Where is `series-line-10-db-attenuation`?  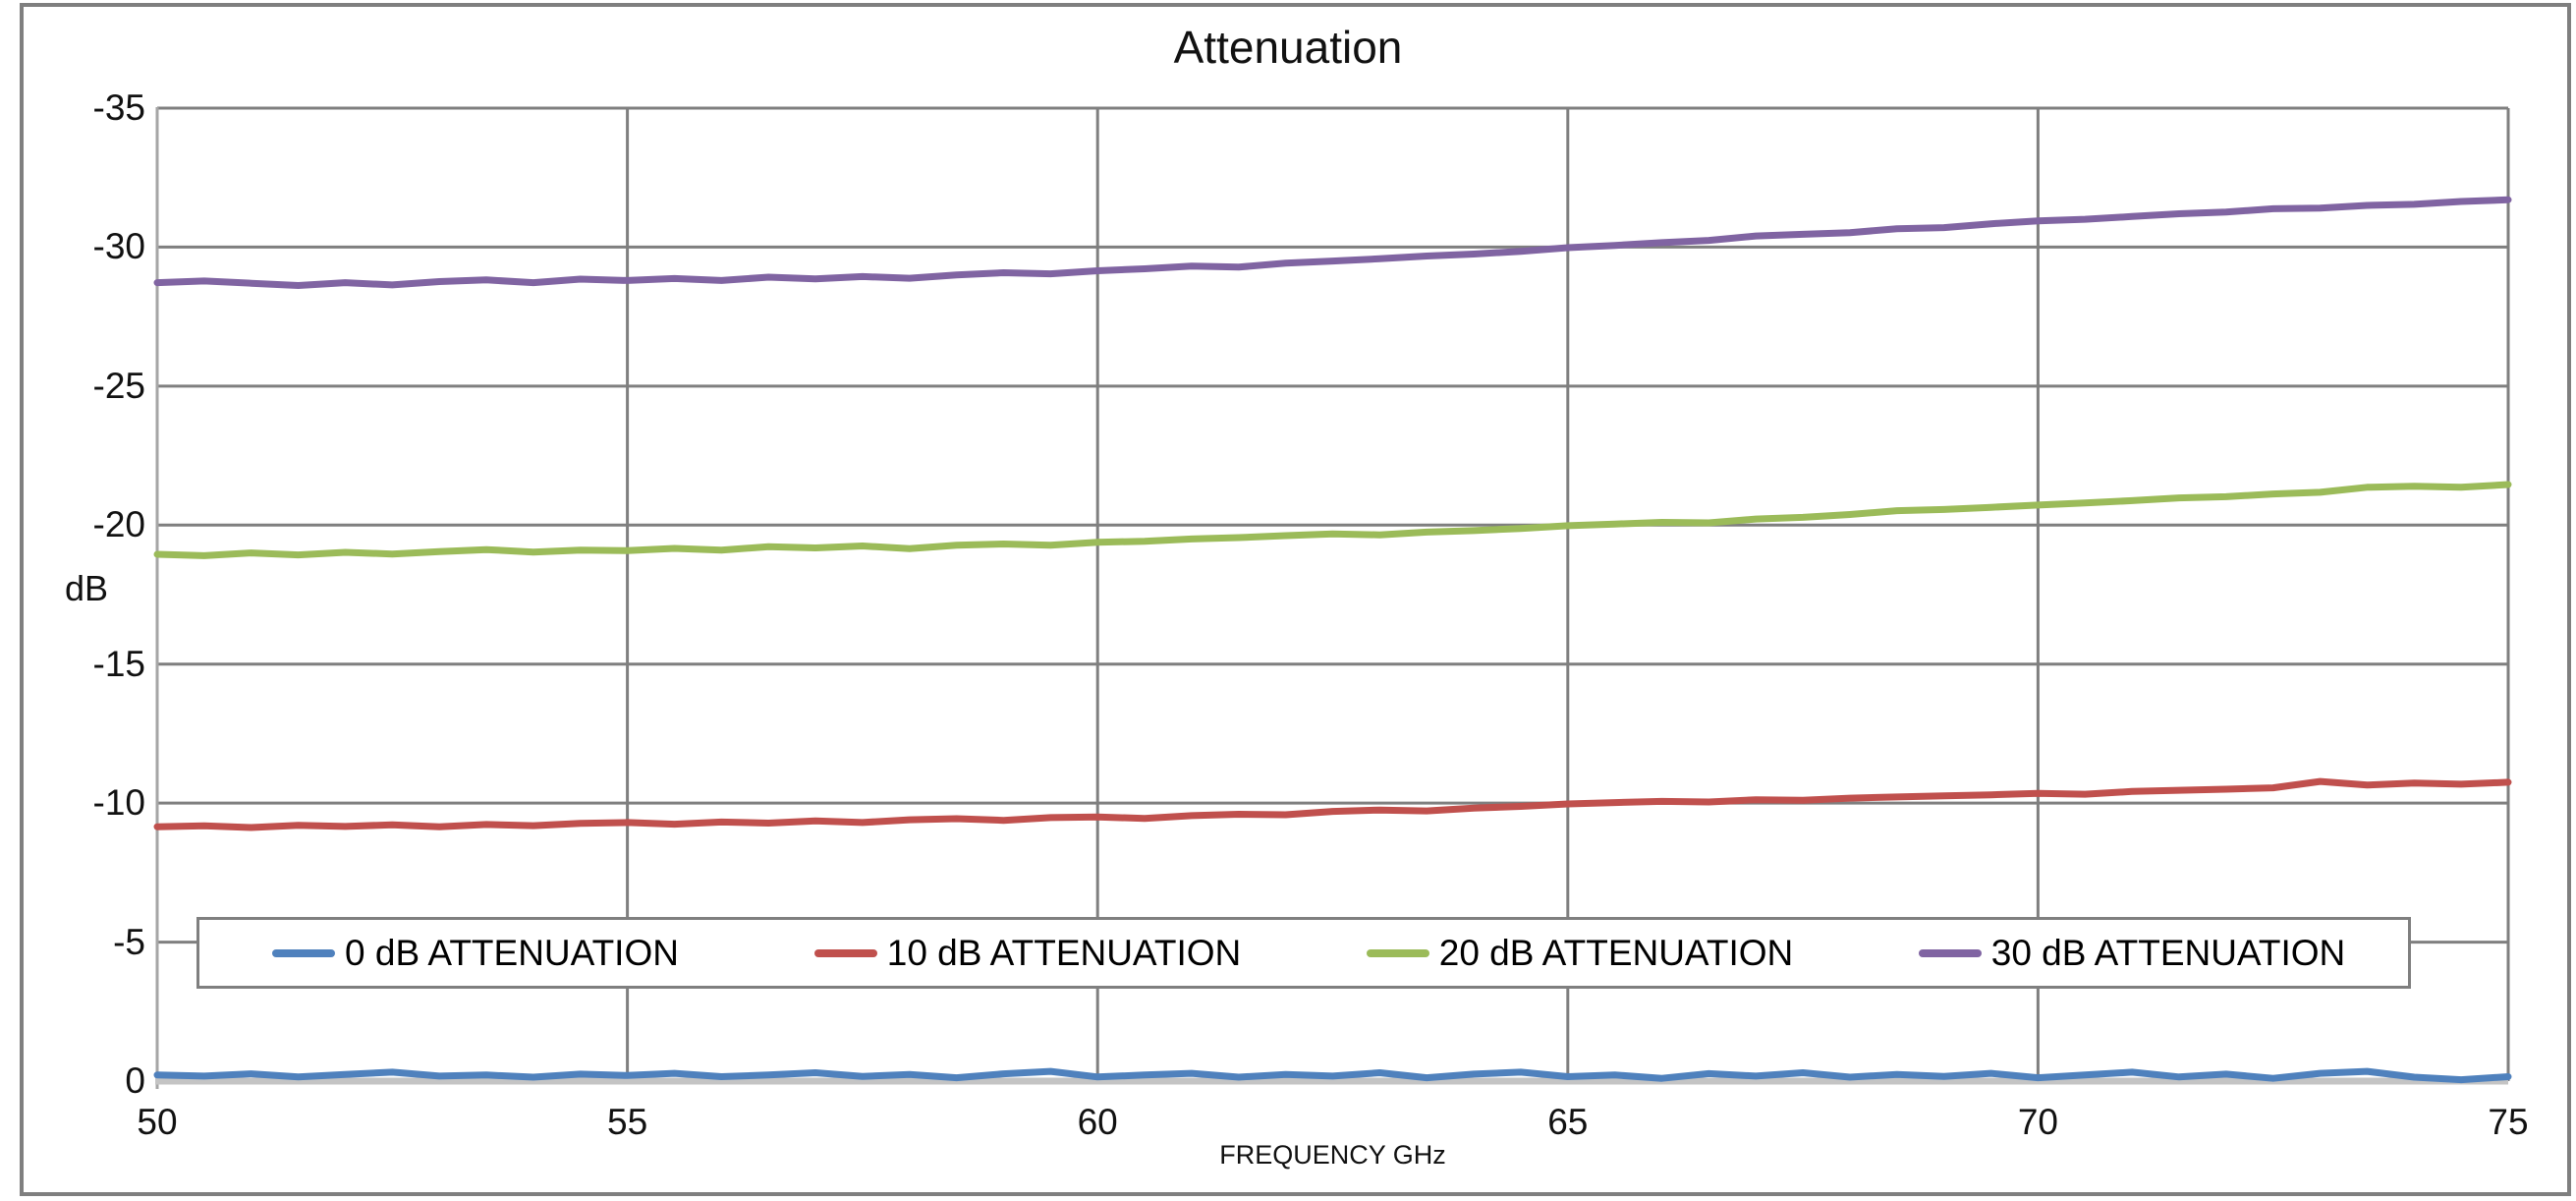 series-line-10-db-attenuation is located at coordinates (1332, 804).